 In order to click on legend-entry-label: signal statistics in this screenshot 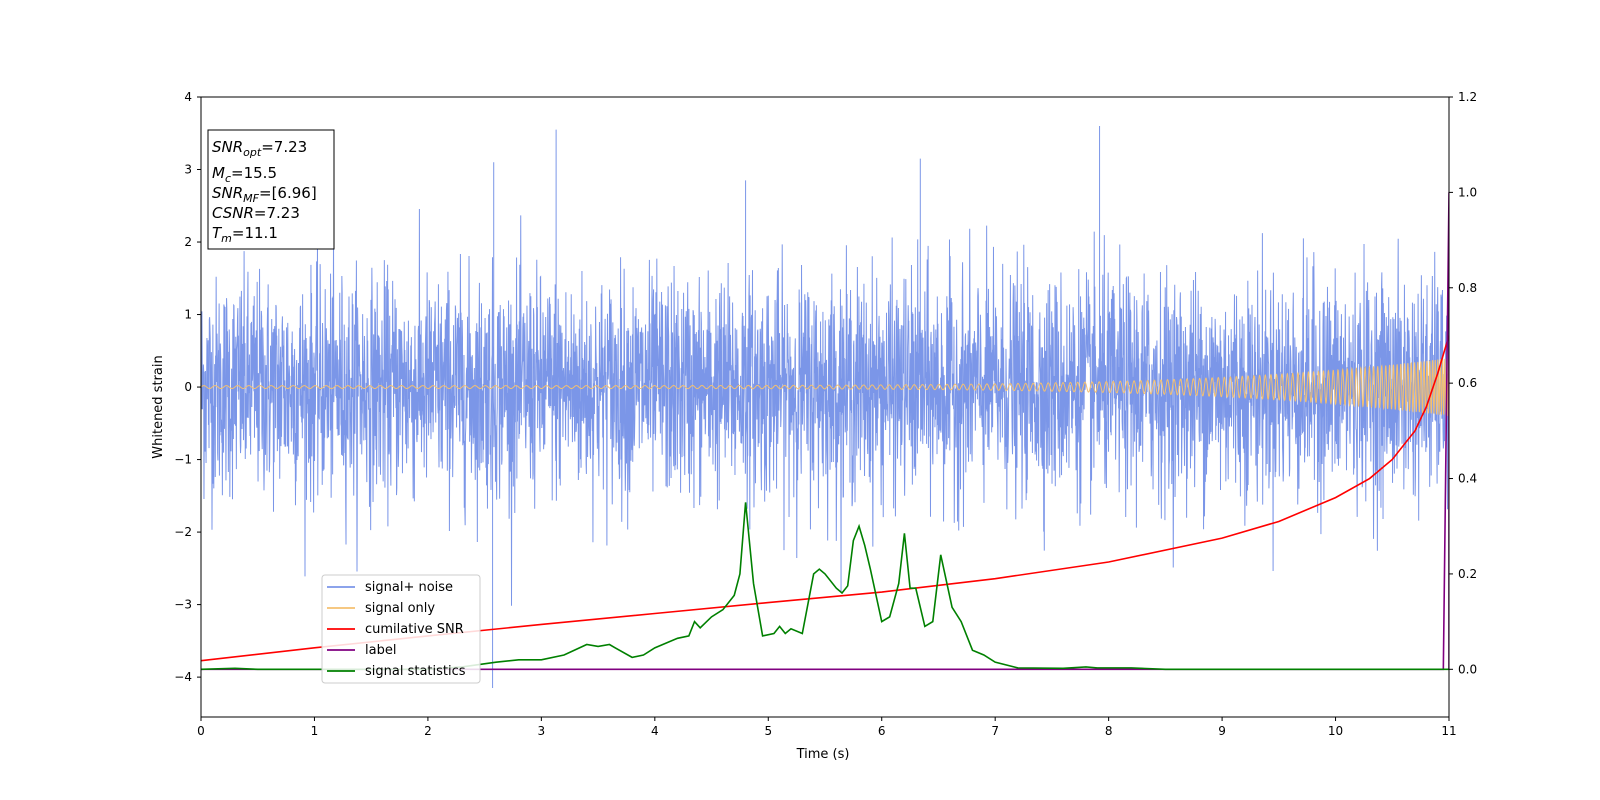, I will do `click(415, 671)`.